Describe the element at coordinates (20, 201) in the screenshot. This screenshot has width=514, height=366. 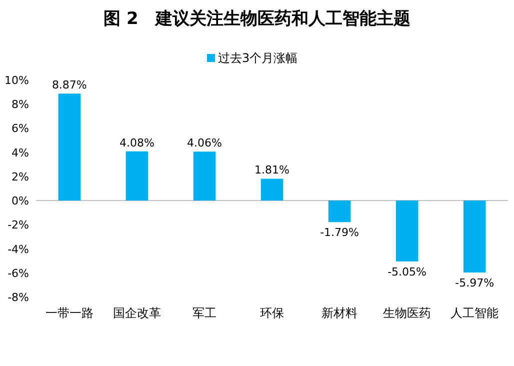
I see `y-tick-label: 0%` at that location.